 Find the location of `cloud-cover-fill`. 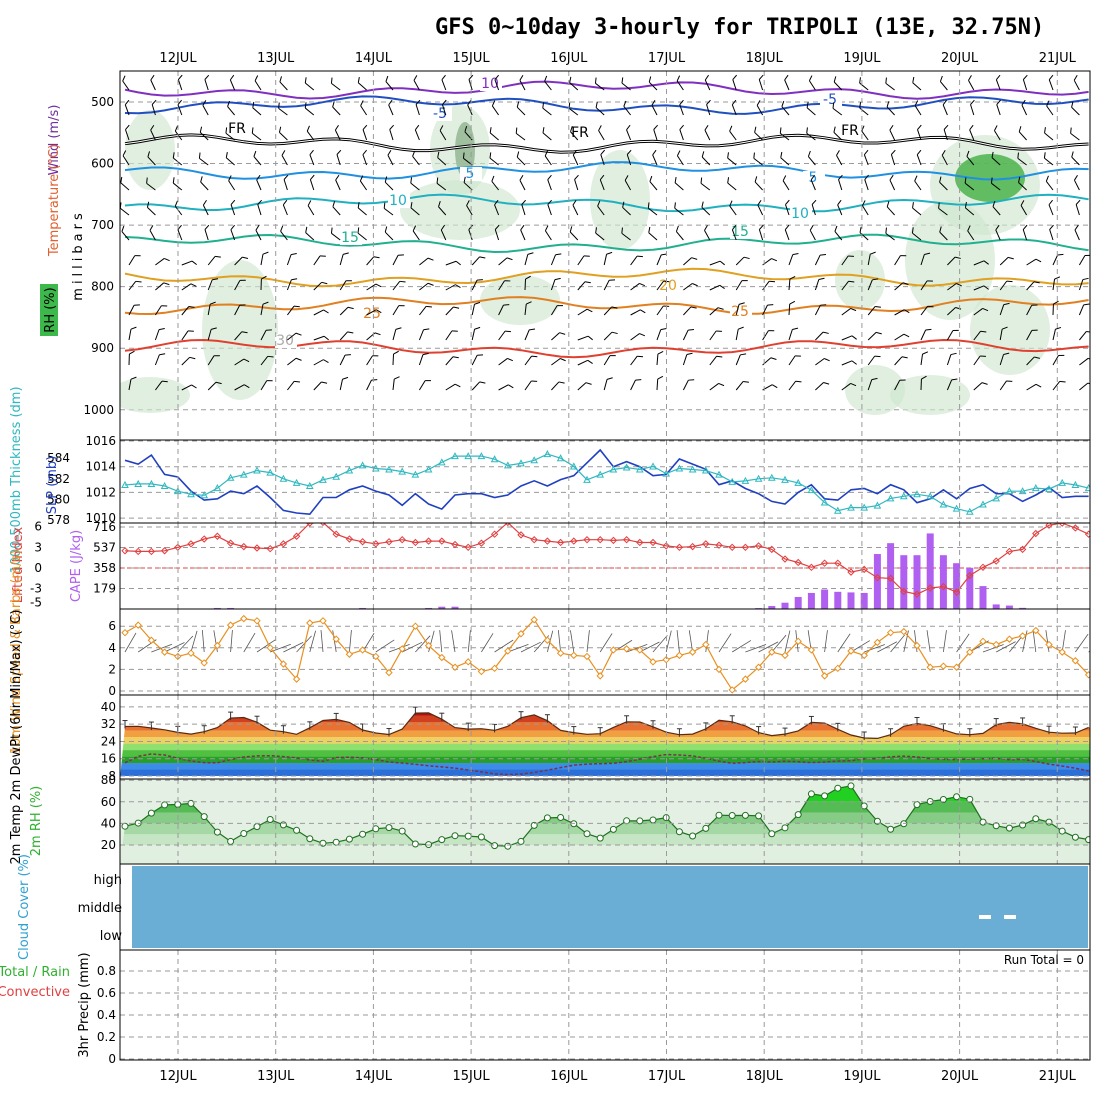

cloud-cover-fill is located at coordinates (610, 907).